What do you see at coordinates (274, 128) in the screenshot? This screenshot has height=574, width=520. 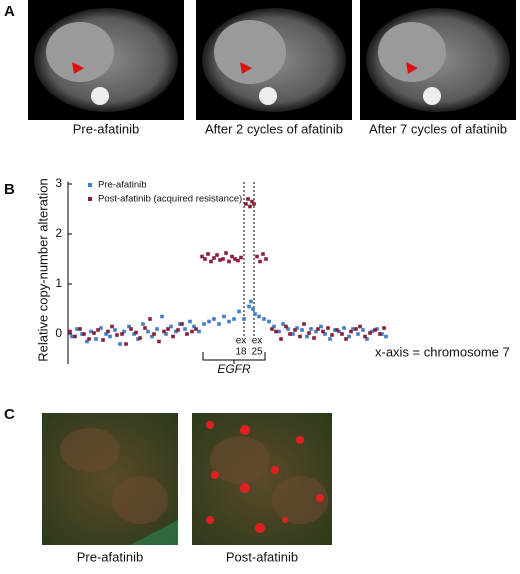 I see `image-caption: After 2 cycles of afatinib` at bounding box center [274, 128].